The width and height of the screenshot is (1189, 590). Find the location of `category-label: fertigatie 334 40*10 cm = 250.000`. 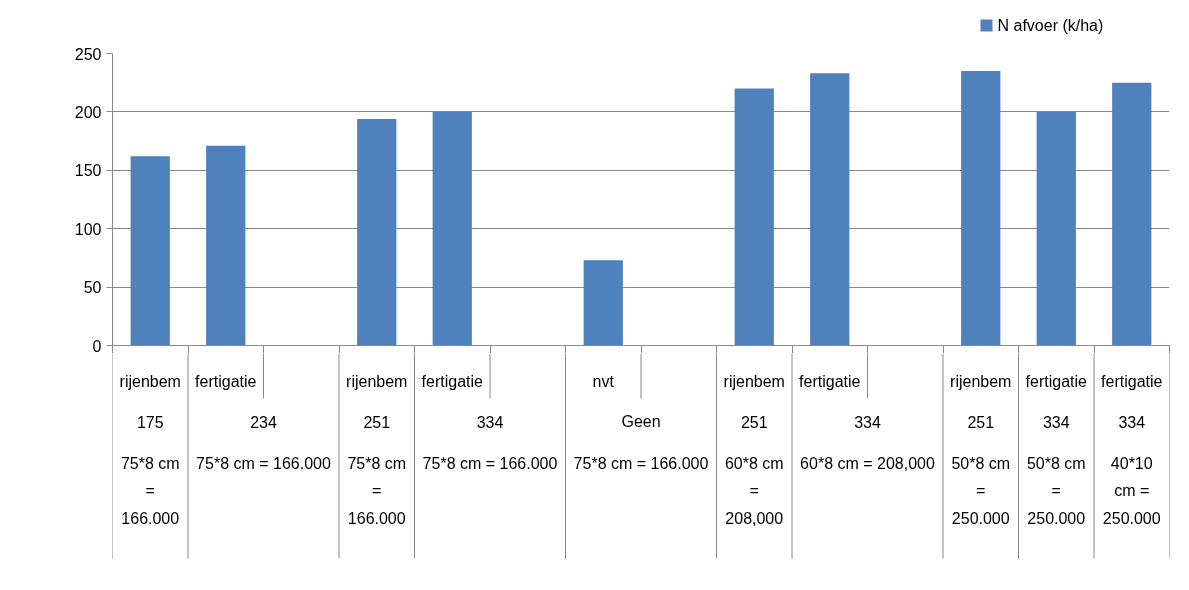

category-label: fertigatie 334 40*10 cm = 250.000 is located at coordinates (1132, 450).